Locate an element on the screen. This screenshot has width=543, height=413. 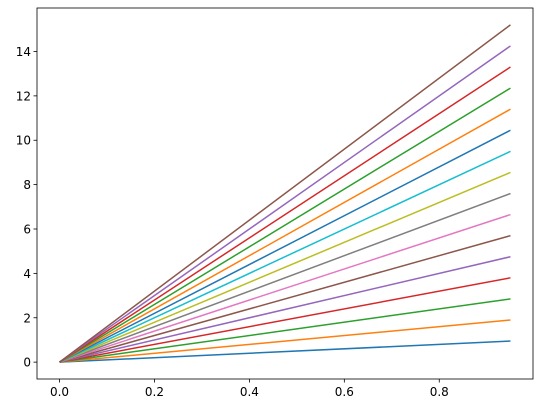
y-tick-label: 0 is located at coordinates (27, 363).